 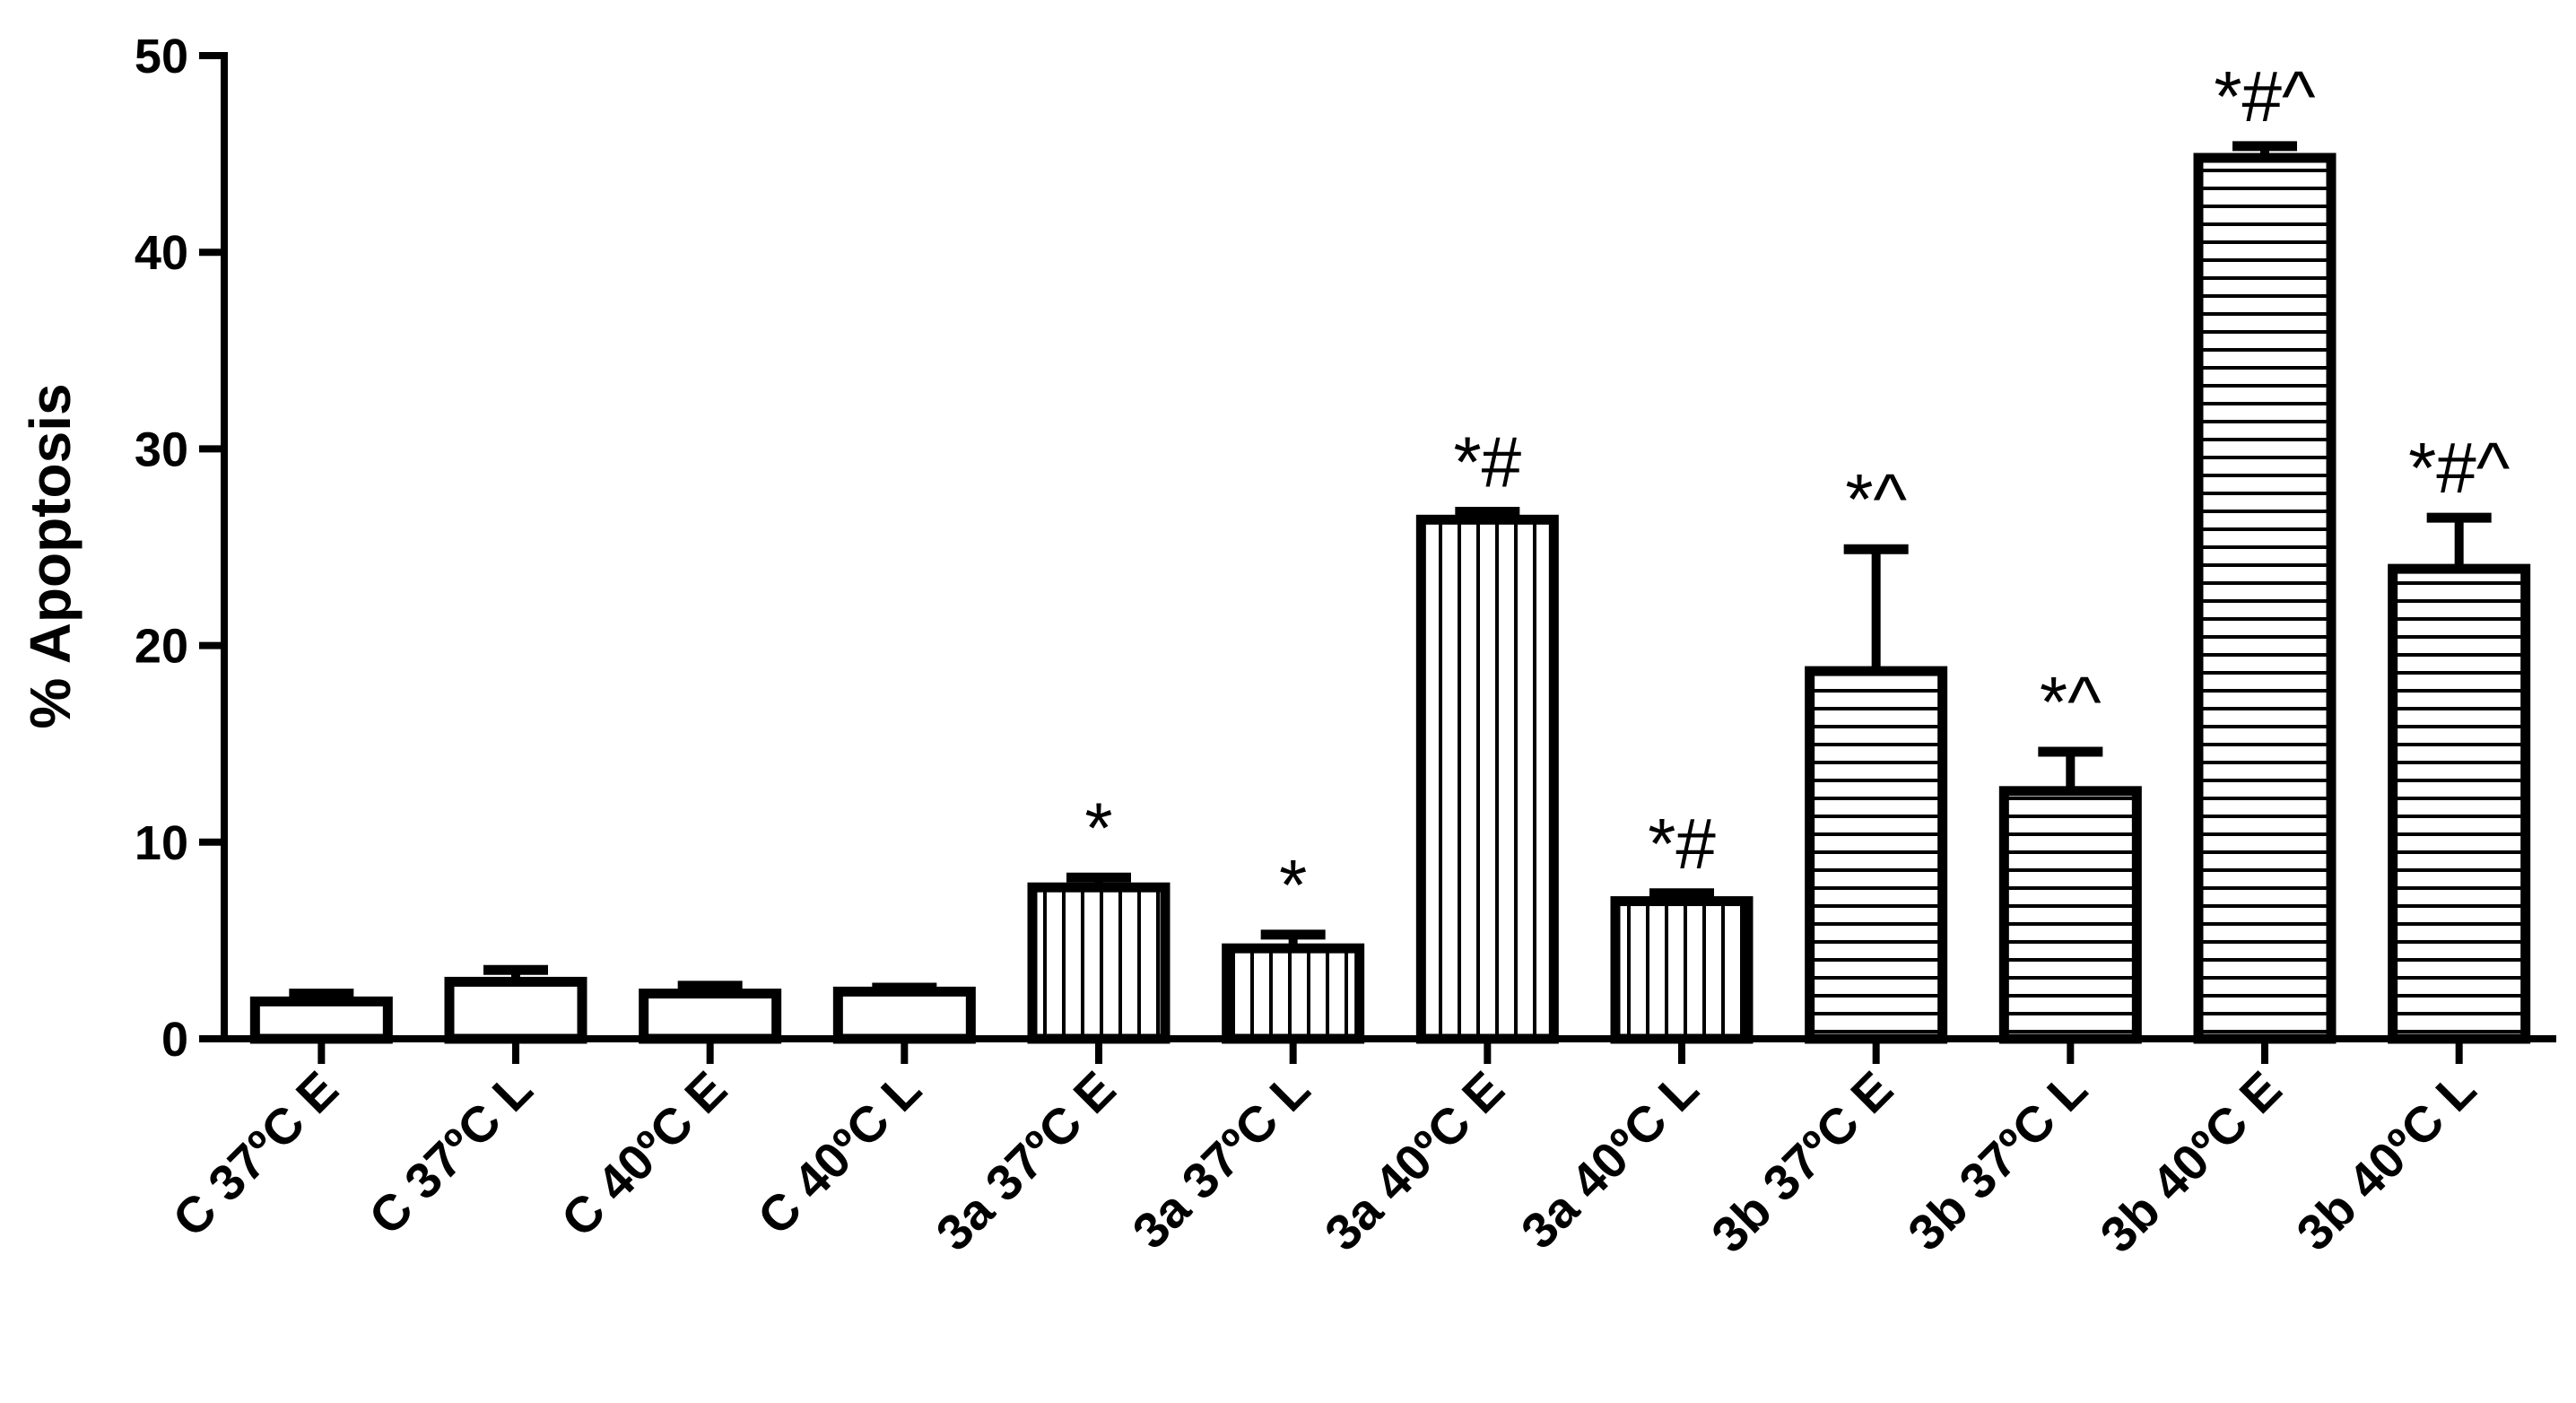 What do you see at coordinates (50, 555) in the screenshot?
I see `y-axis-title: % Apoptosis` at bounding box center [50, 555].